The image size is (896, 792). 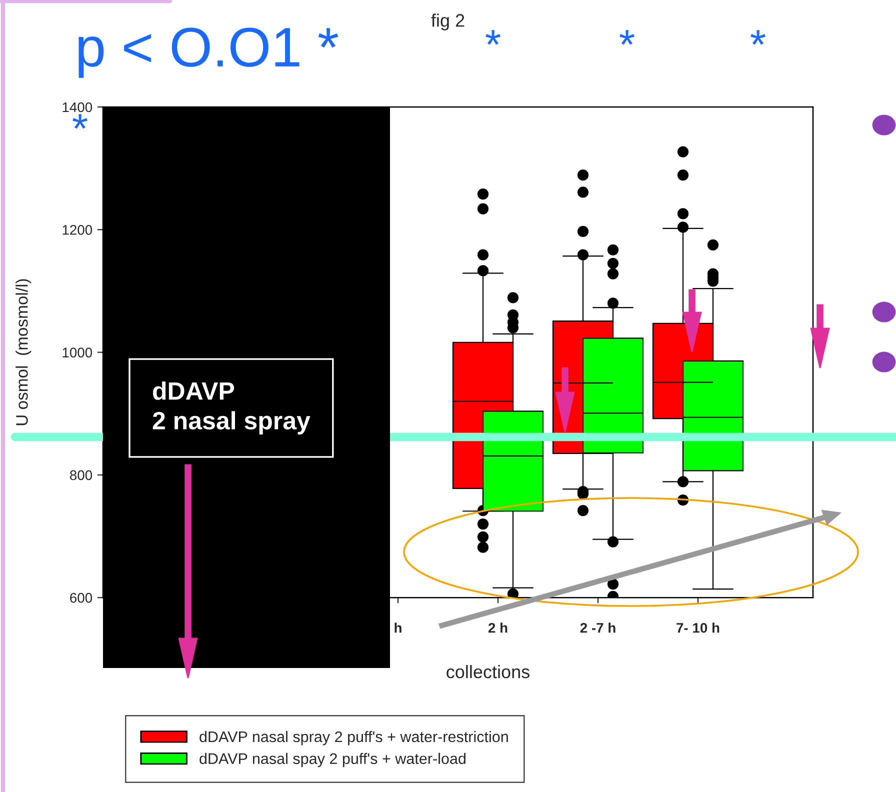 I want to click on legend-label: dDAVP nasal spray 2 puff's + water-restriction, so click(x=354, y=738).